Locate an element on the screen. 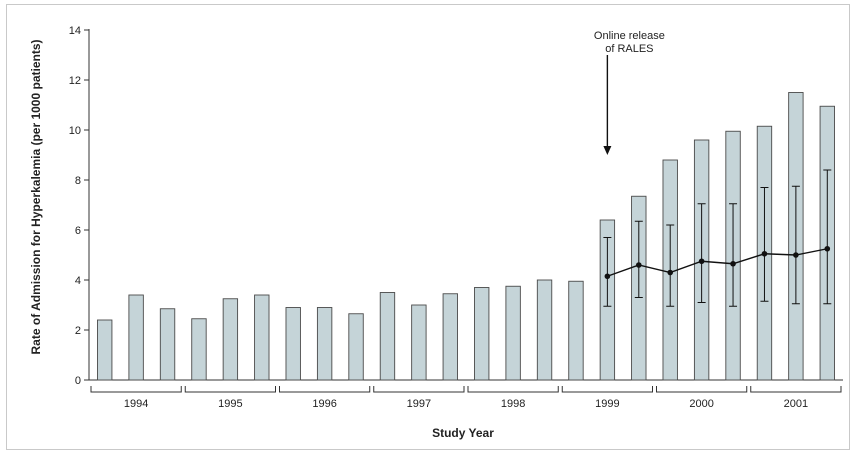 This screenshot has width=855, height=459. y-tick-label: 12 is located at coordinates (75, 81).